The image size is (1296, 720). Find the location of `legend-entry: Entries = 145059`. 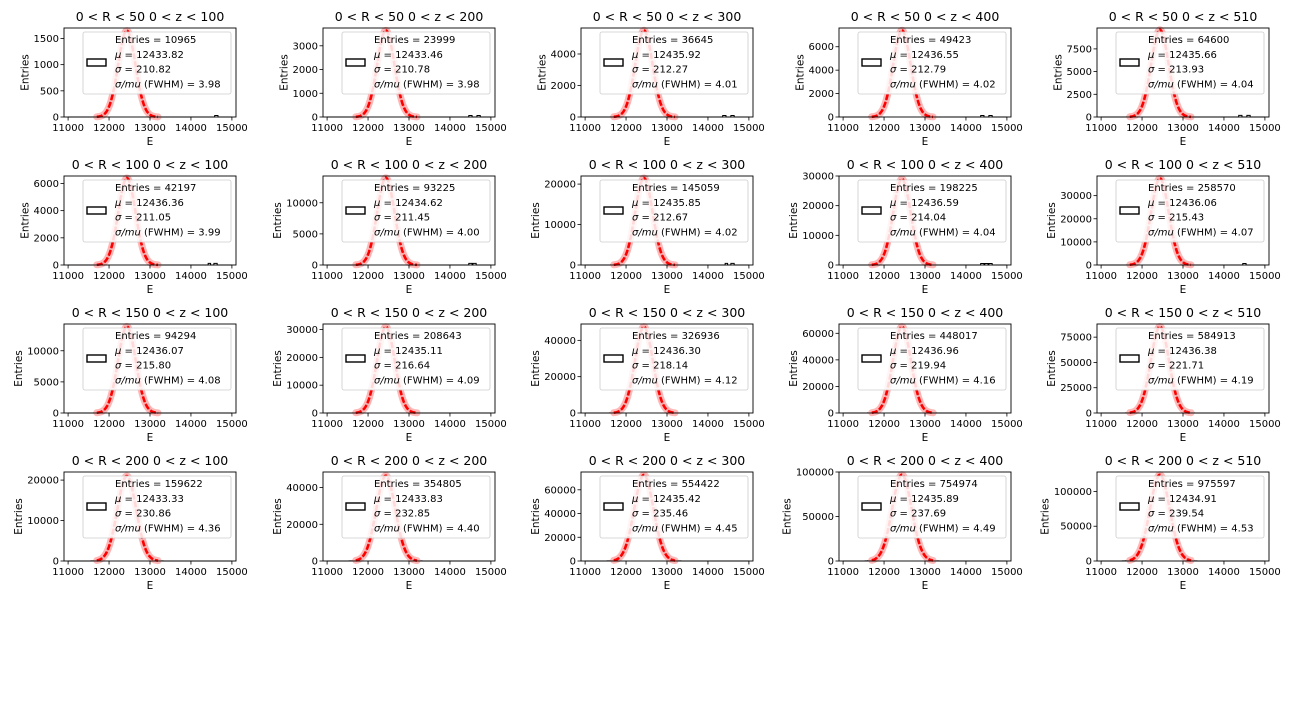

legend-entry: Entries = 145059 is located at coordinates (676, 188).